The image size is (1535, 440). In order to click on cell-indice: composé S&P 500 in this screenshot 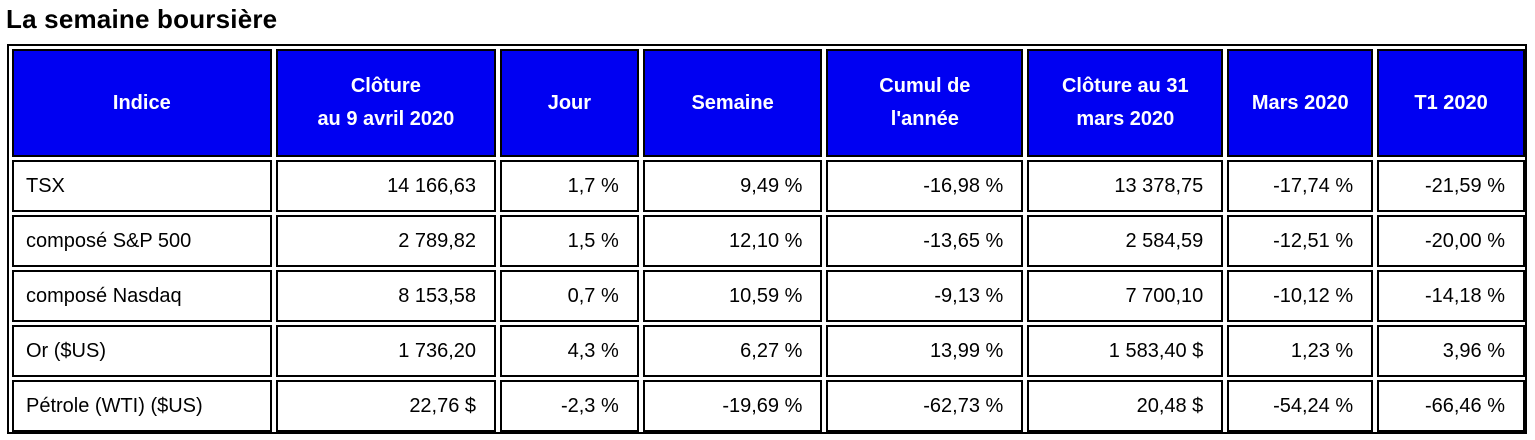, I will do `click(142, 241)`.